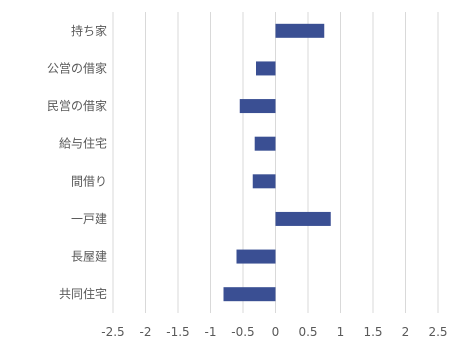 The image size is (453, 347). I want to click on x-tick-label: 2.5, so click(437, 332).